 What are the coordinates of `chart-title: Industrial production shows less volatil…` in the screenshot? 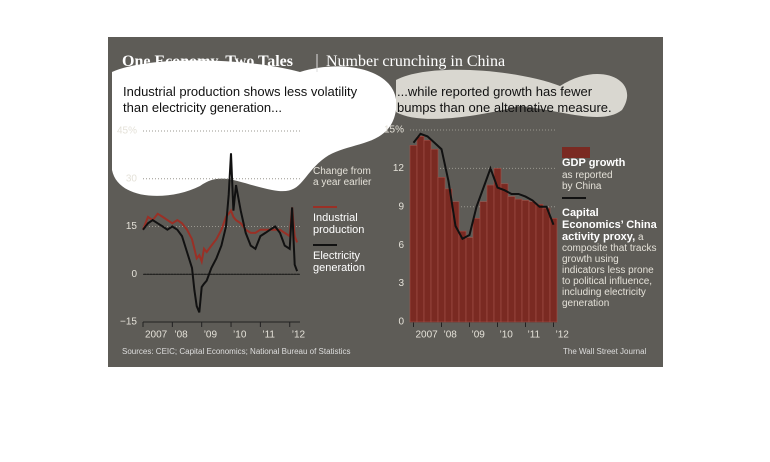 It's located at (240, 99).